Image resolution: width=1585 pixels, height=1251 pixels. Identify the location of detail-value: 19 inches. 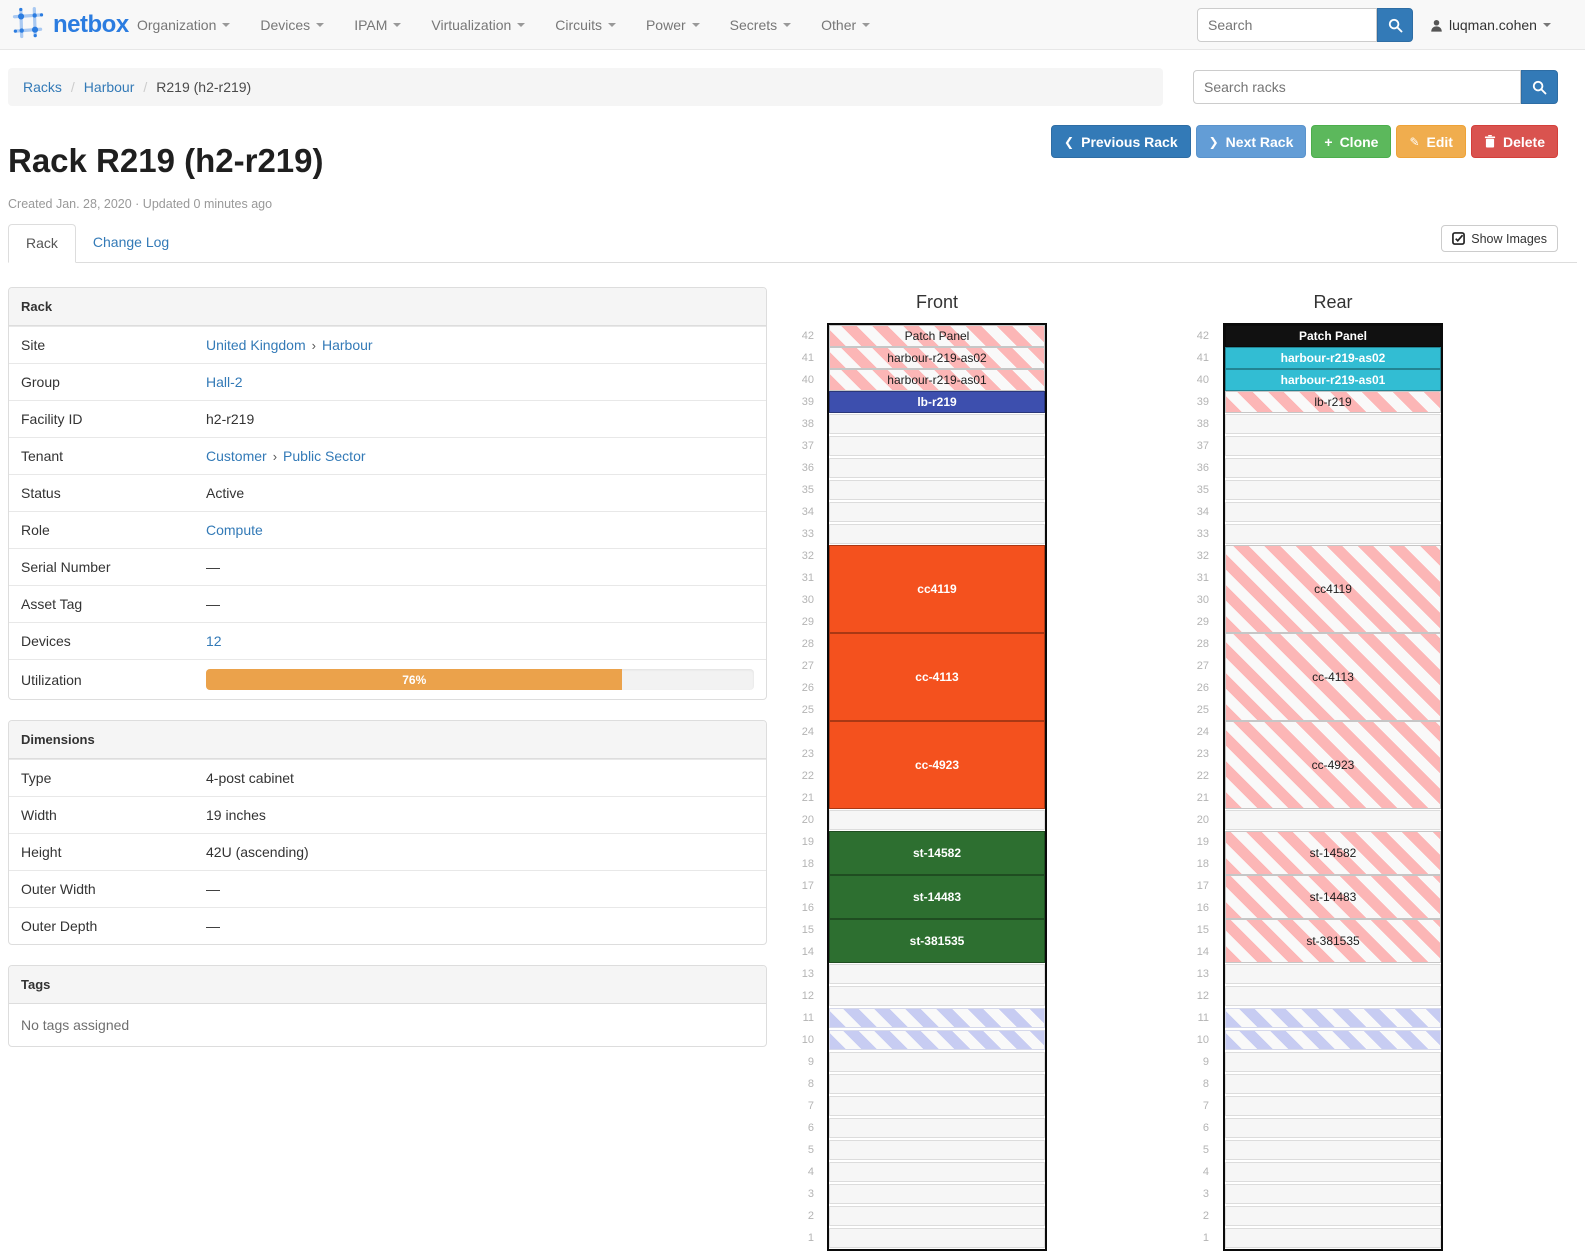
(480, 815).